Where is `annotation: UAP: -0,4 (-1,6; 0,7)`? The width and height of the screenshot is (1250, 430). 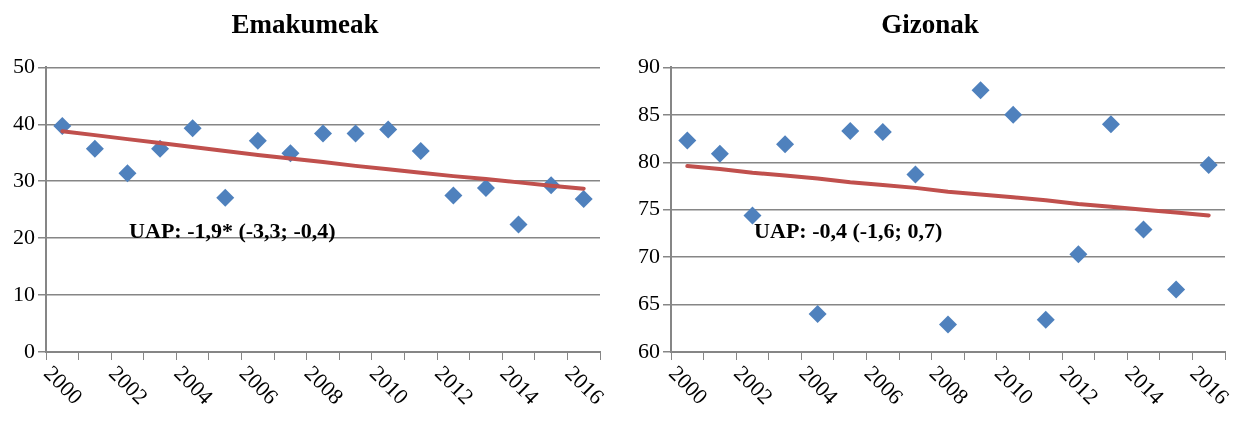
annotation: UAP: -0,4 (-1,6; 0,7) is located at coordinates (848, 231).